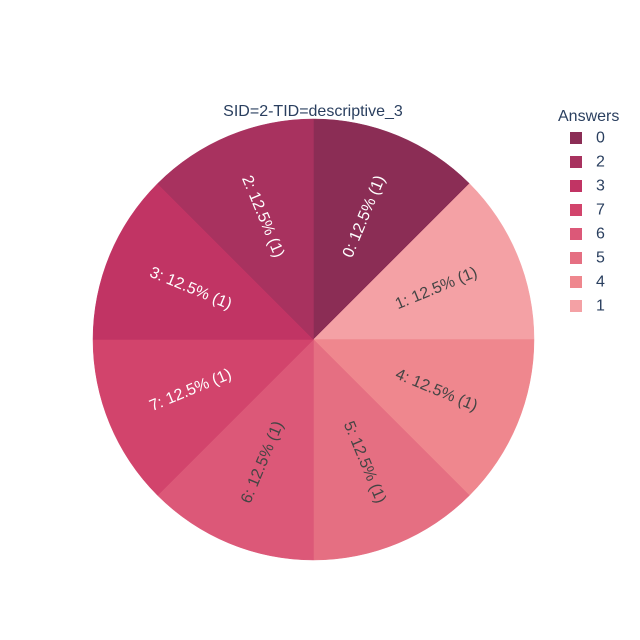 This screenshot has width=640, height=640. Describe the element at coordinates (600, 258) in the screenshot. I see `legend-label-5: 5` at that location.